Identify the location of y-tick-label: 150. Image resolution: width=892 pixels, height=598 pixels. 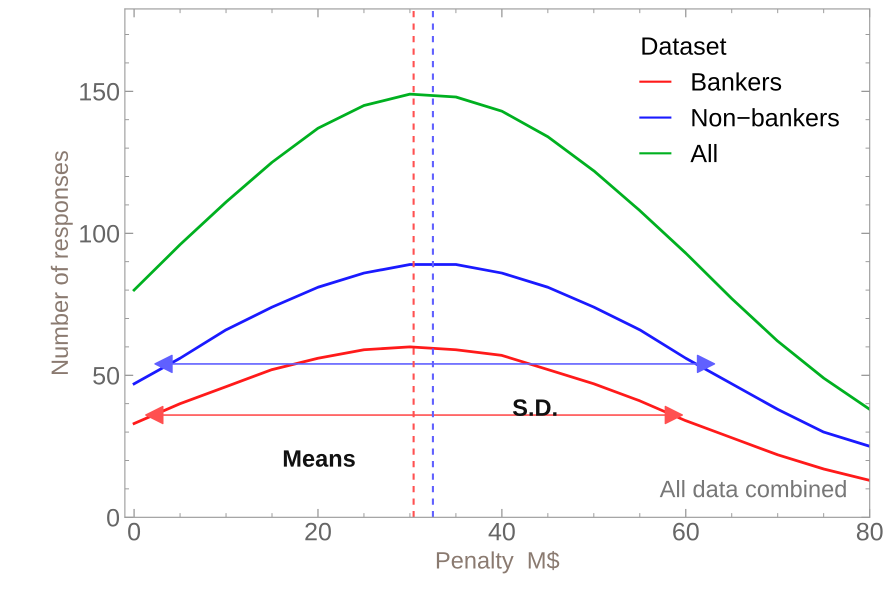
(100, 91).